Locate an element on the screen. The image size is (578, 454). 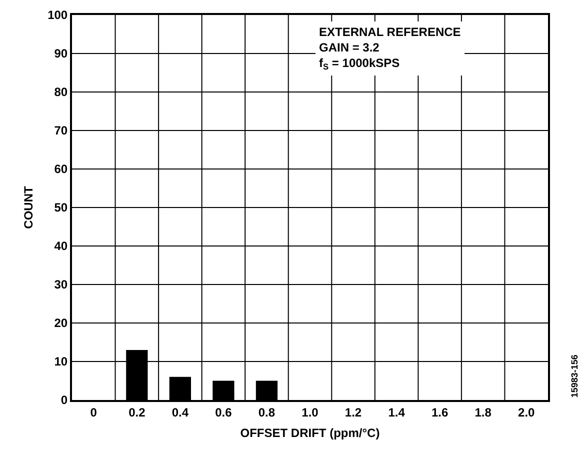
x-tick-label: 0.2 is located at coordinates (137, 412).